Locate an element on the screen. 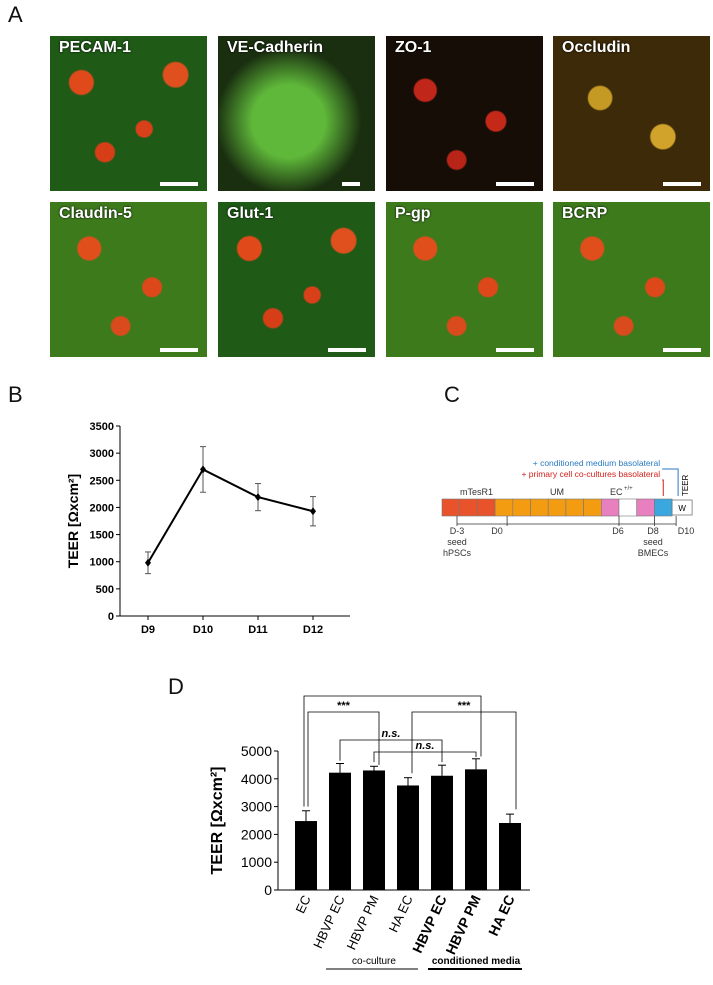 The width and height of the screenshot is (713, 985). micrograph-tile: BCRP is located at coordinates (631, 279).